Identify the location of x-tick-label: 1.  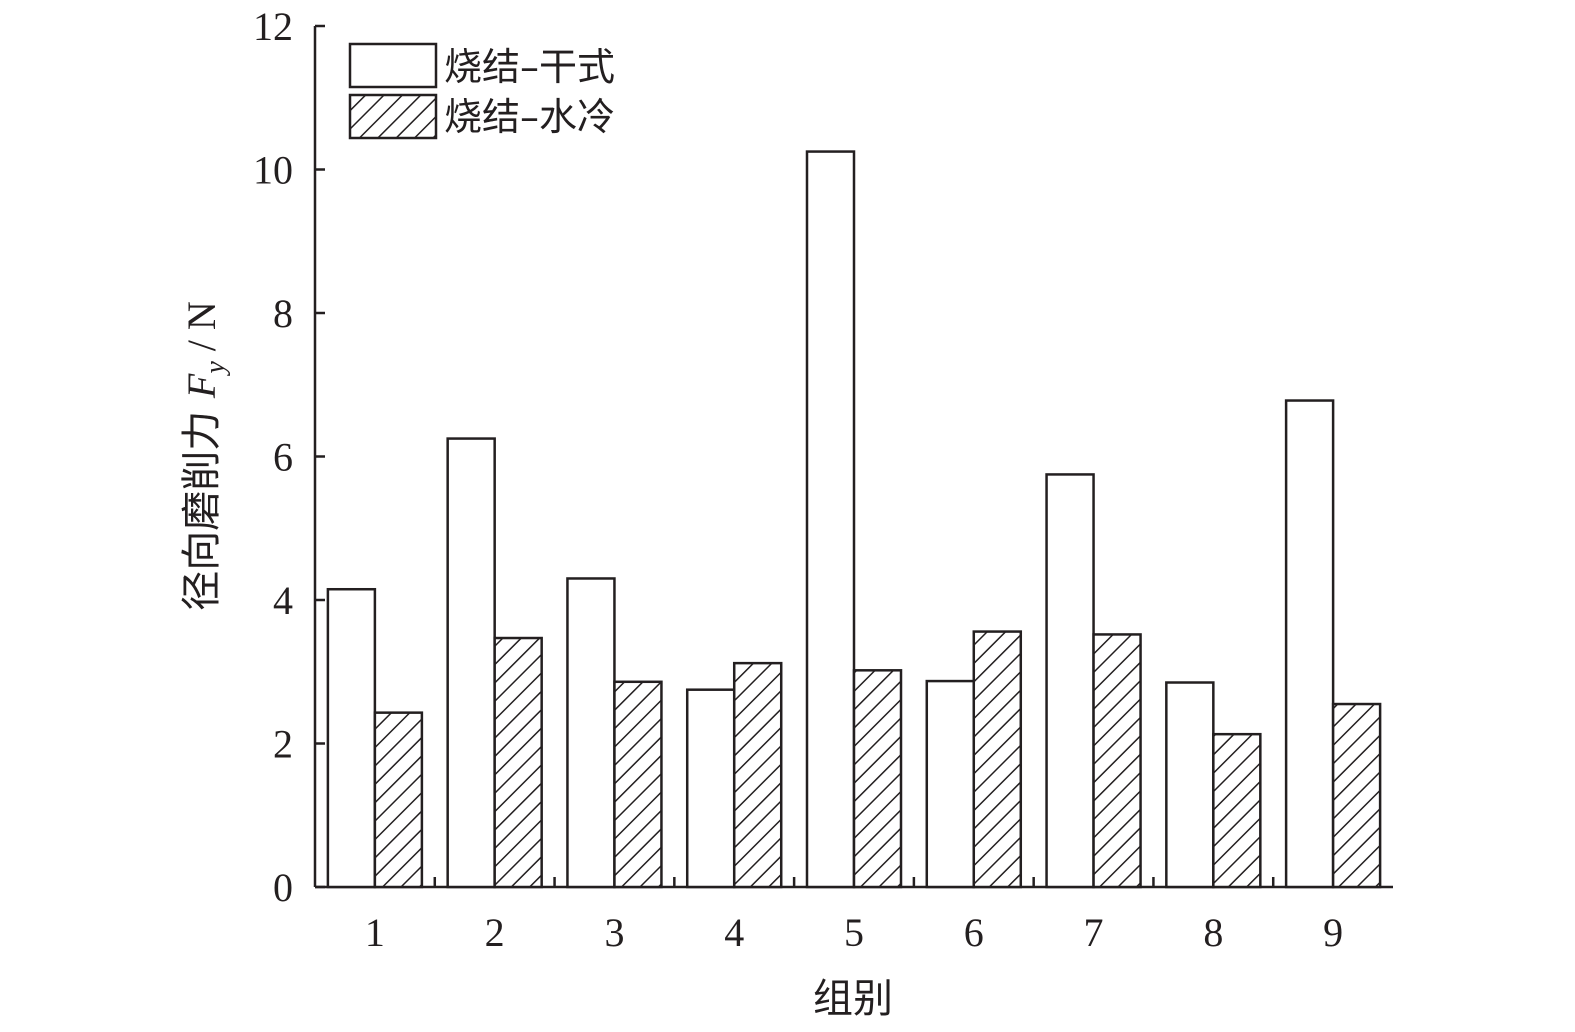
(375, 932).